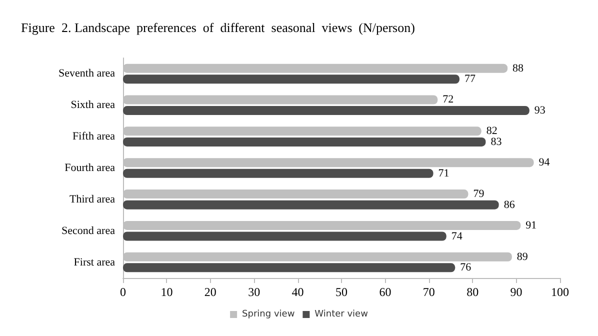  I want to click on data-label: 91, so click(531, 225).